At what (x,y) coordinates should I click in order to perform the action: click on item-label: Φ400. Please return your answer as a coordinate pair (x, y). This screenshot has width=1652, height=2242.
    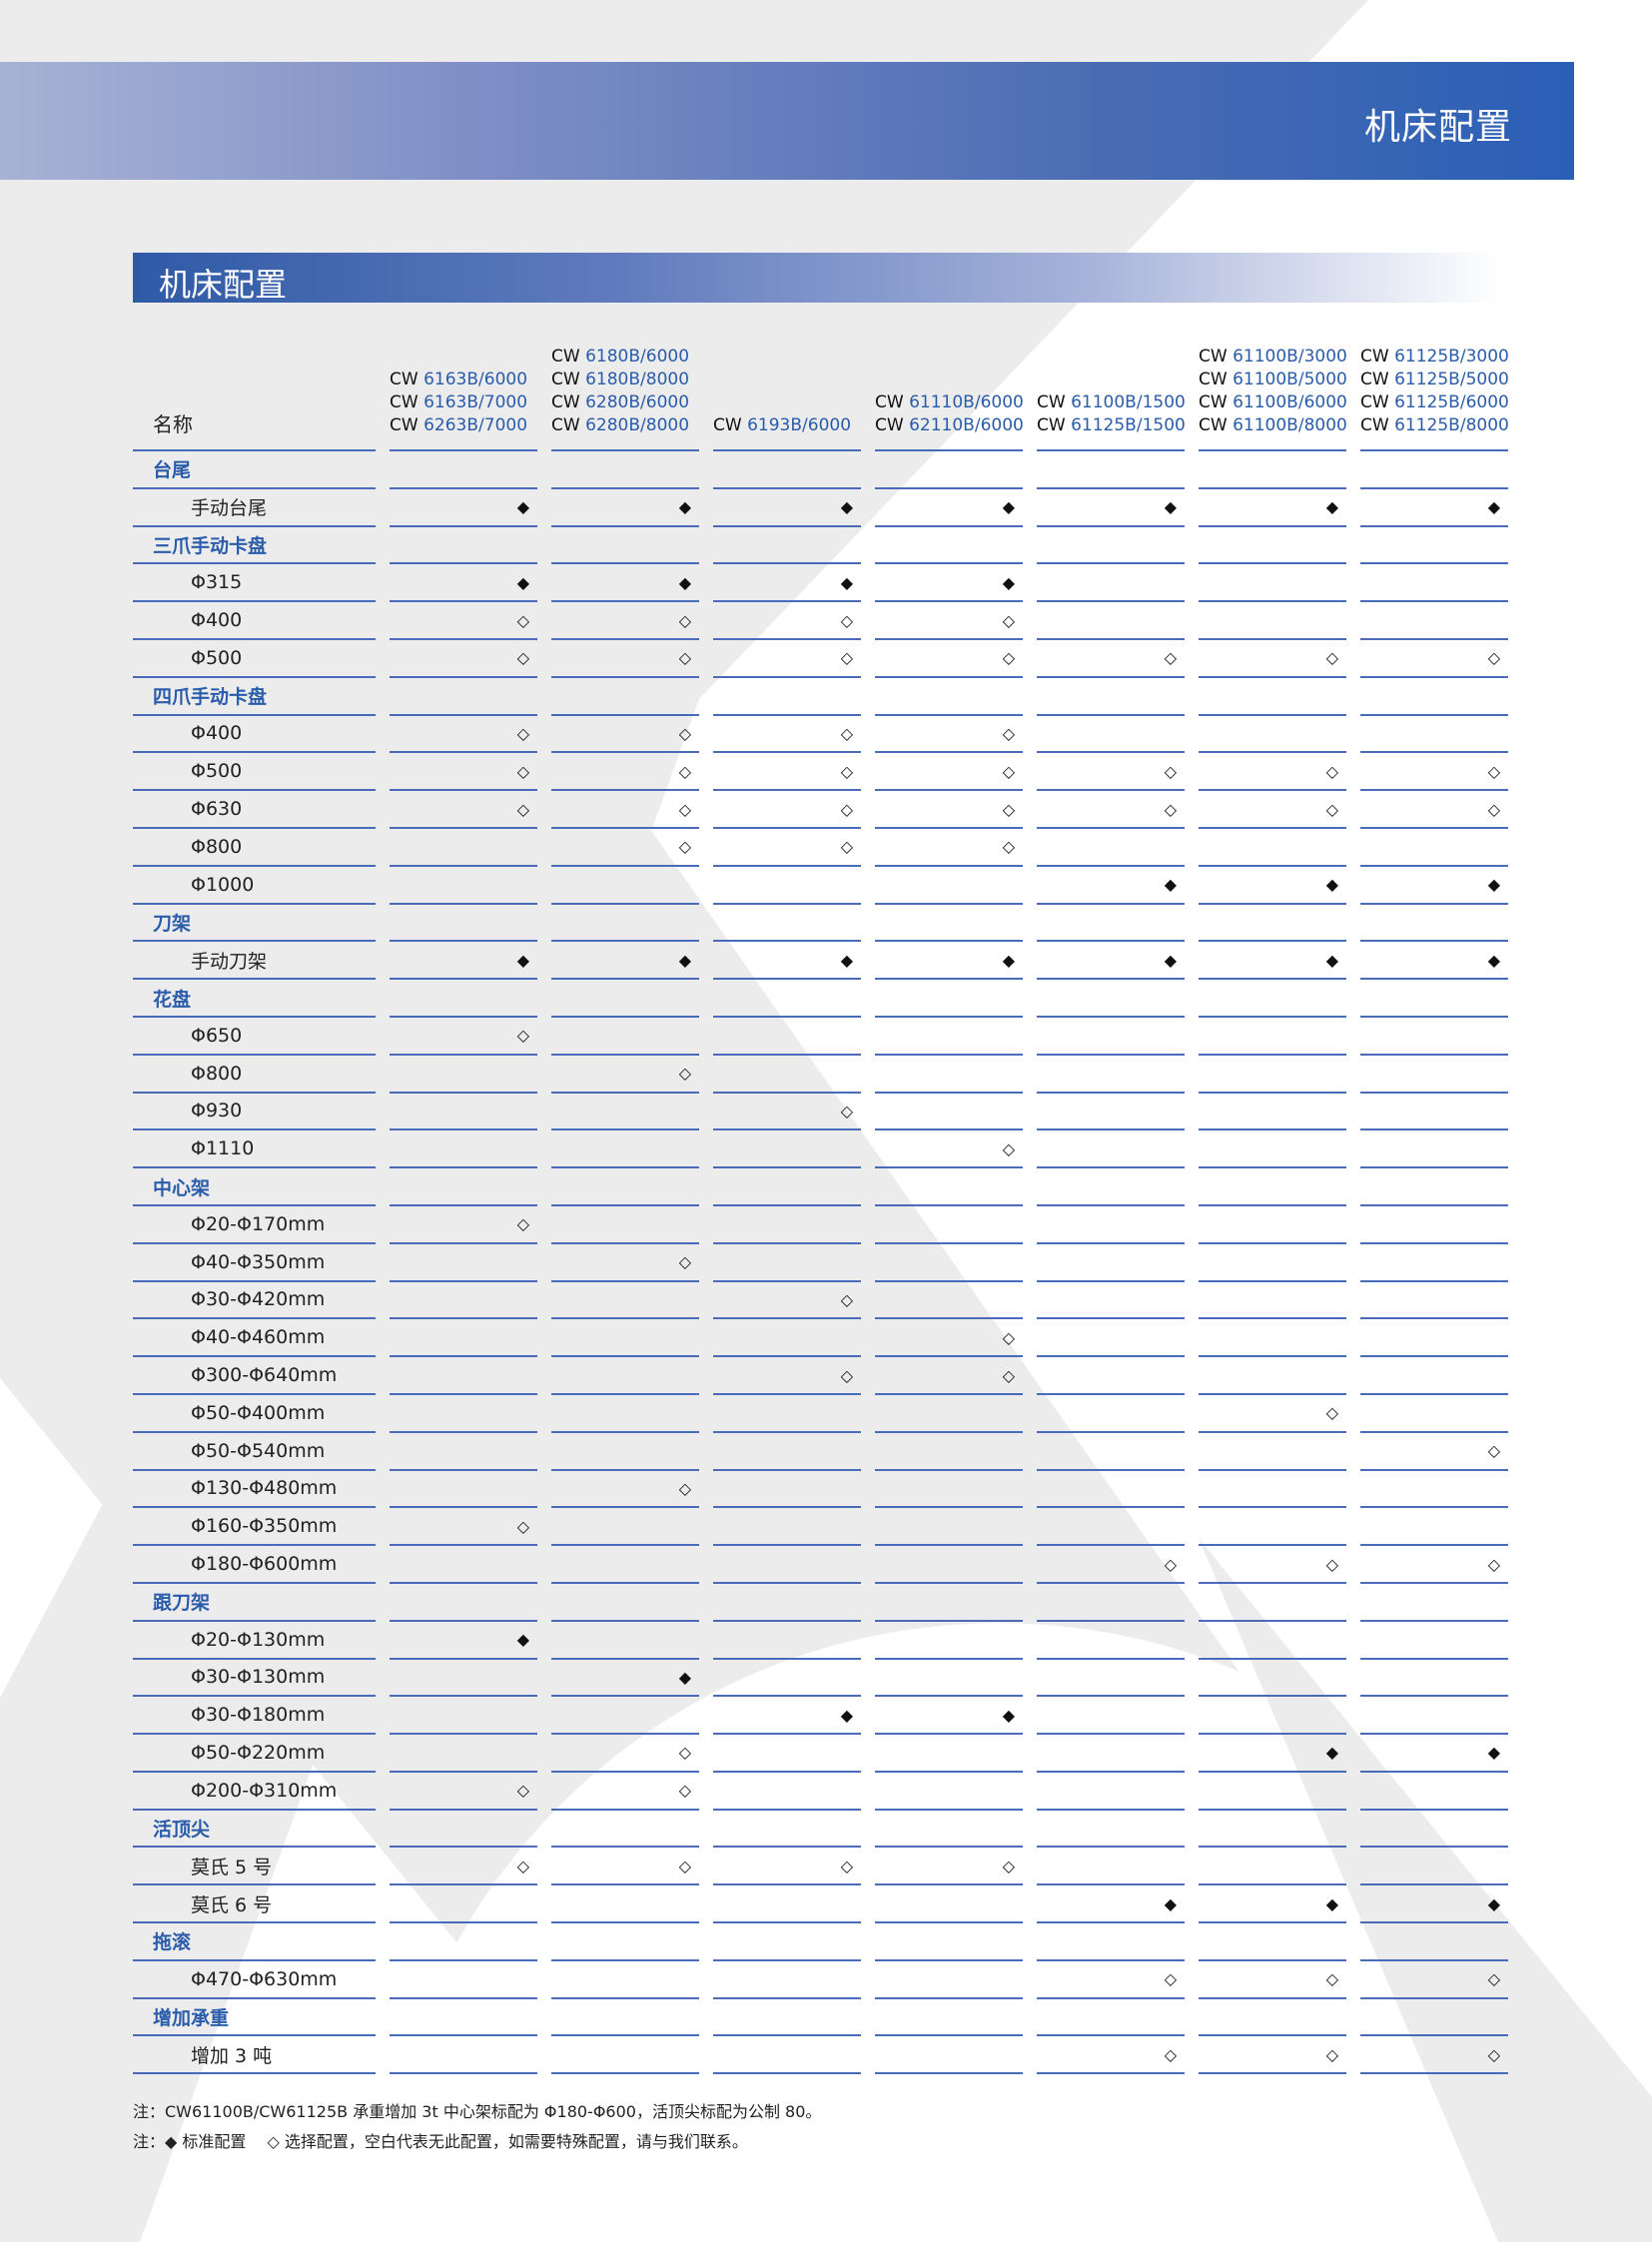
    Looking at the image, I should click on (254, 735).